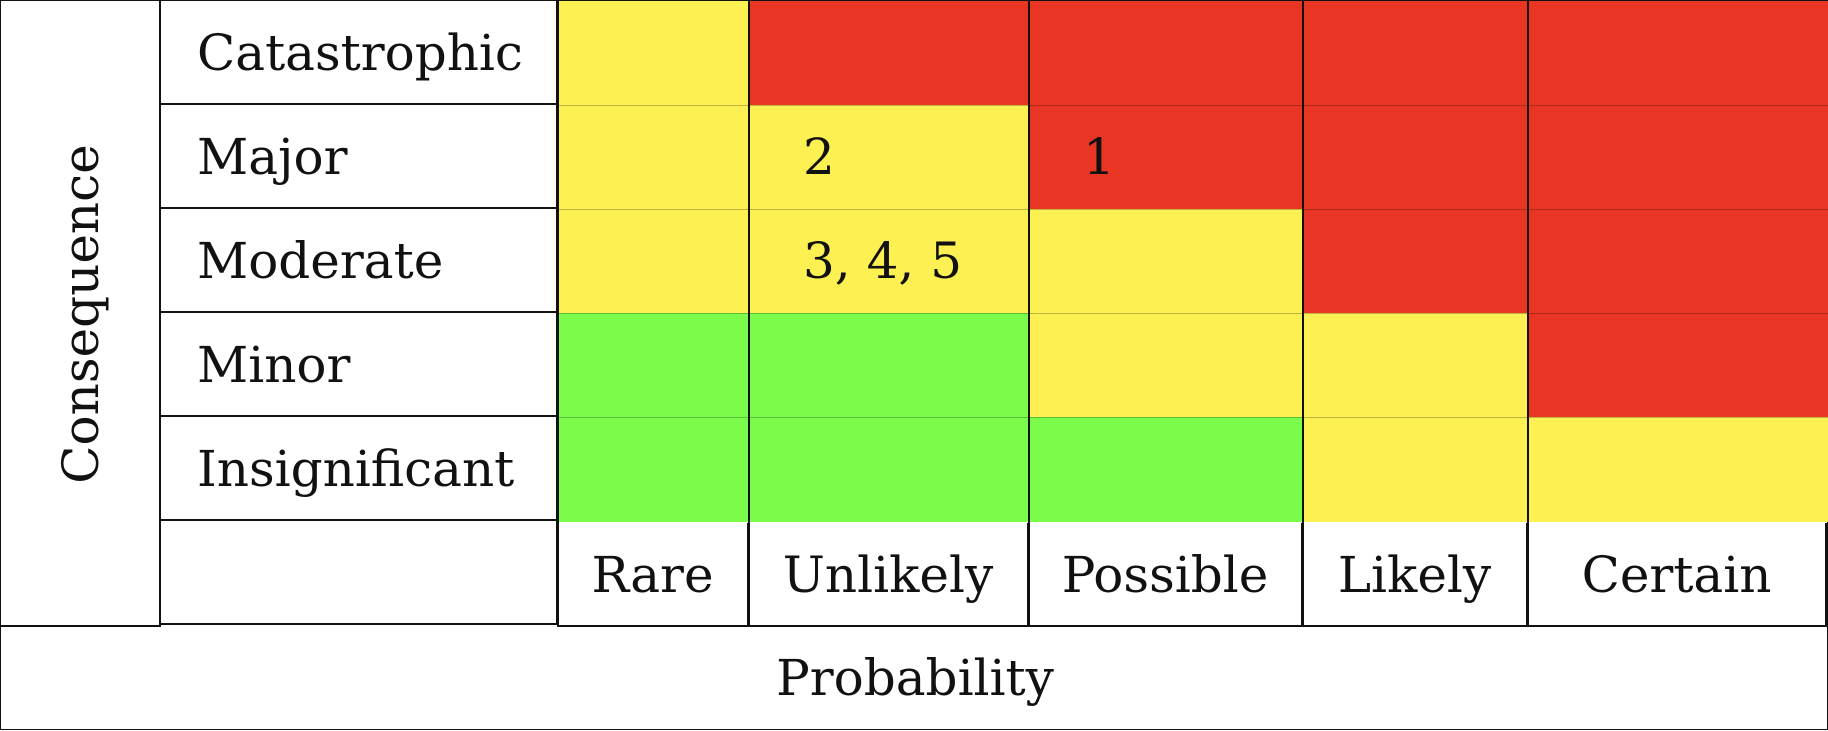 The width and height of the screenshot is (1828, 731). What do you see at coordinates (653, 575) in the screenshot?
I see `col-label-rare: Rare` at bounding box center [653, 575].